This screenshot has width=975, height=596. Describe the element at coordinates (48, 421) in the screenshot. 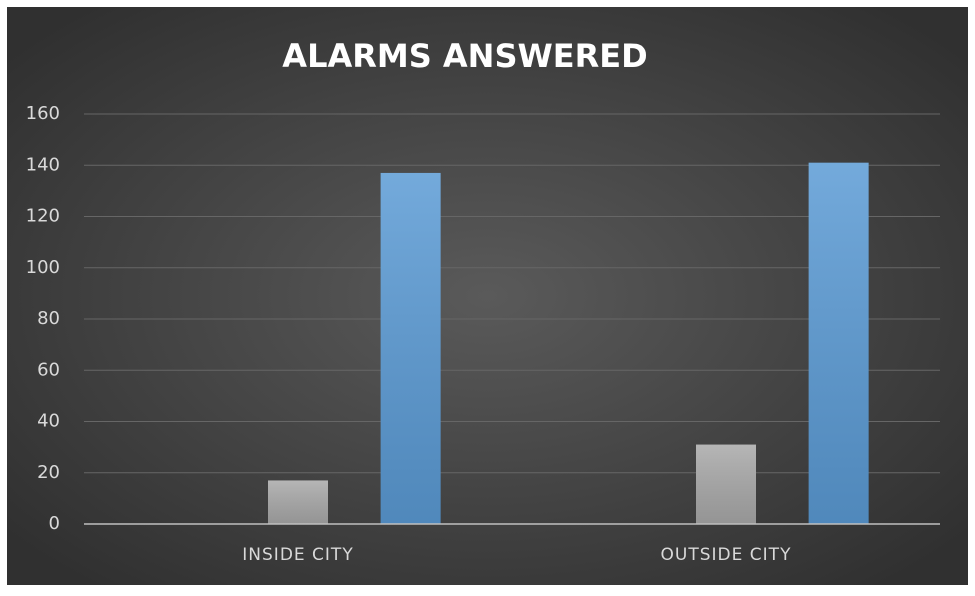

I see `y-tick-label: 40` at that location.